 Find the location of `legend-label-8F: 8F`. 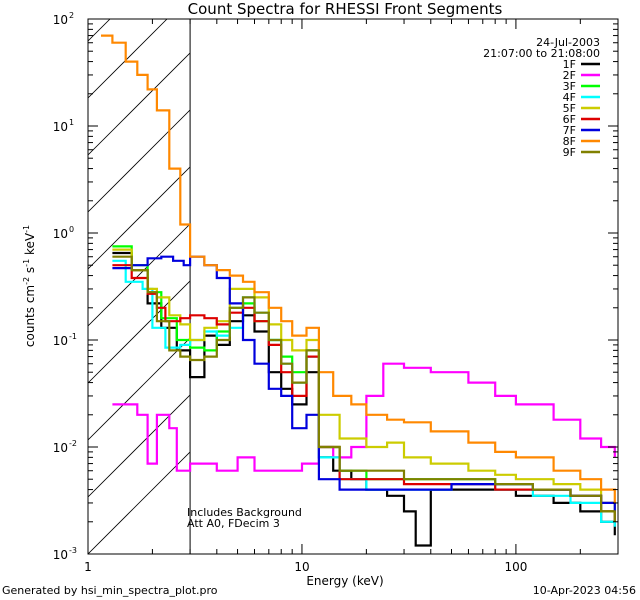

legend-label-8F: 8F is located at coordinates (569, 141).